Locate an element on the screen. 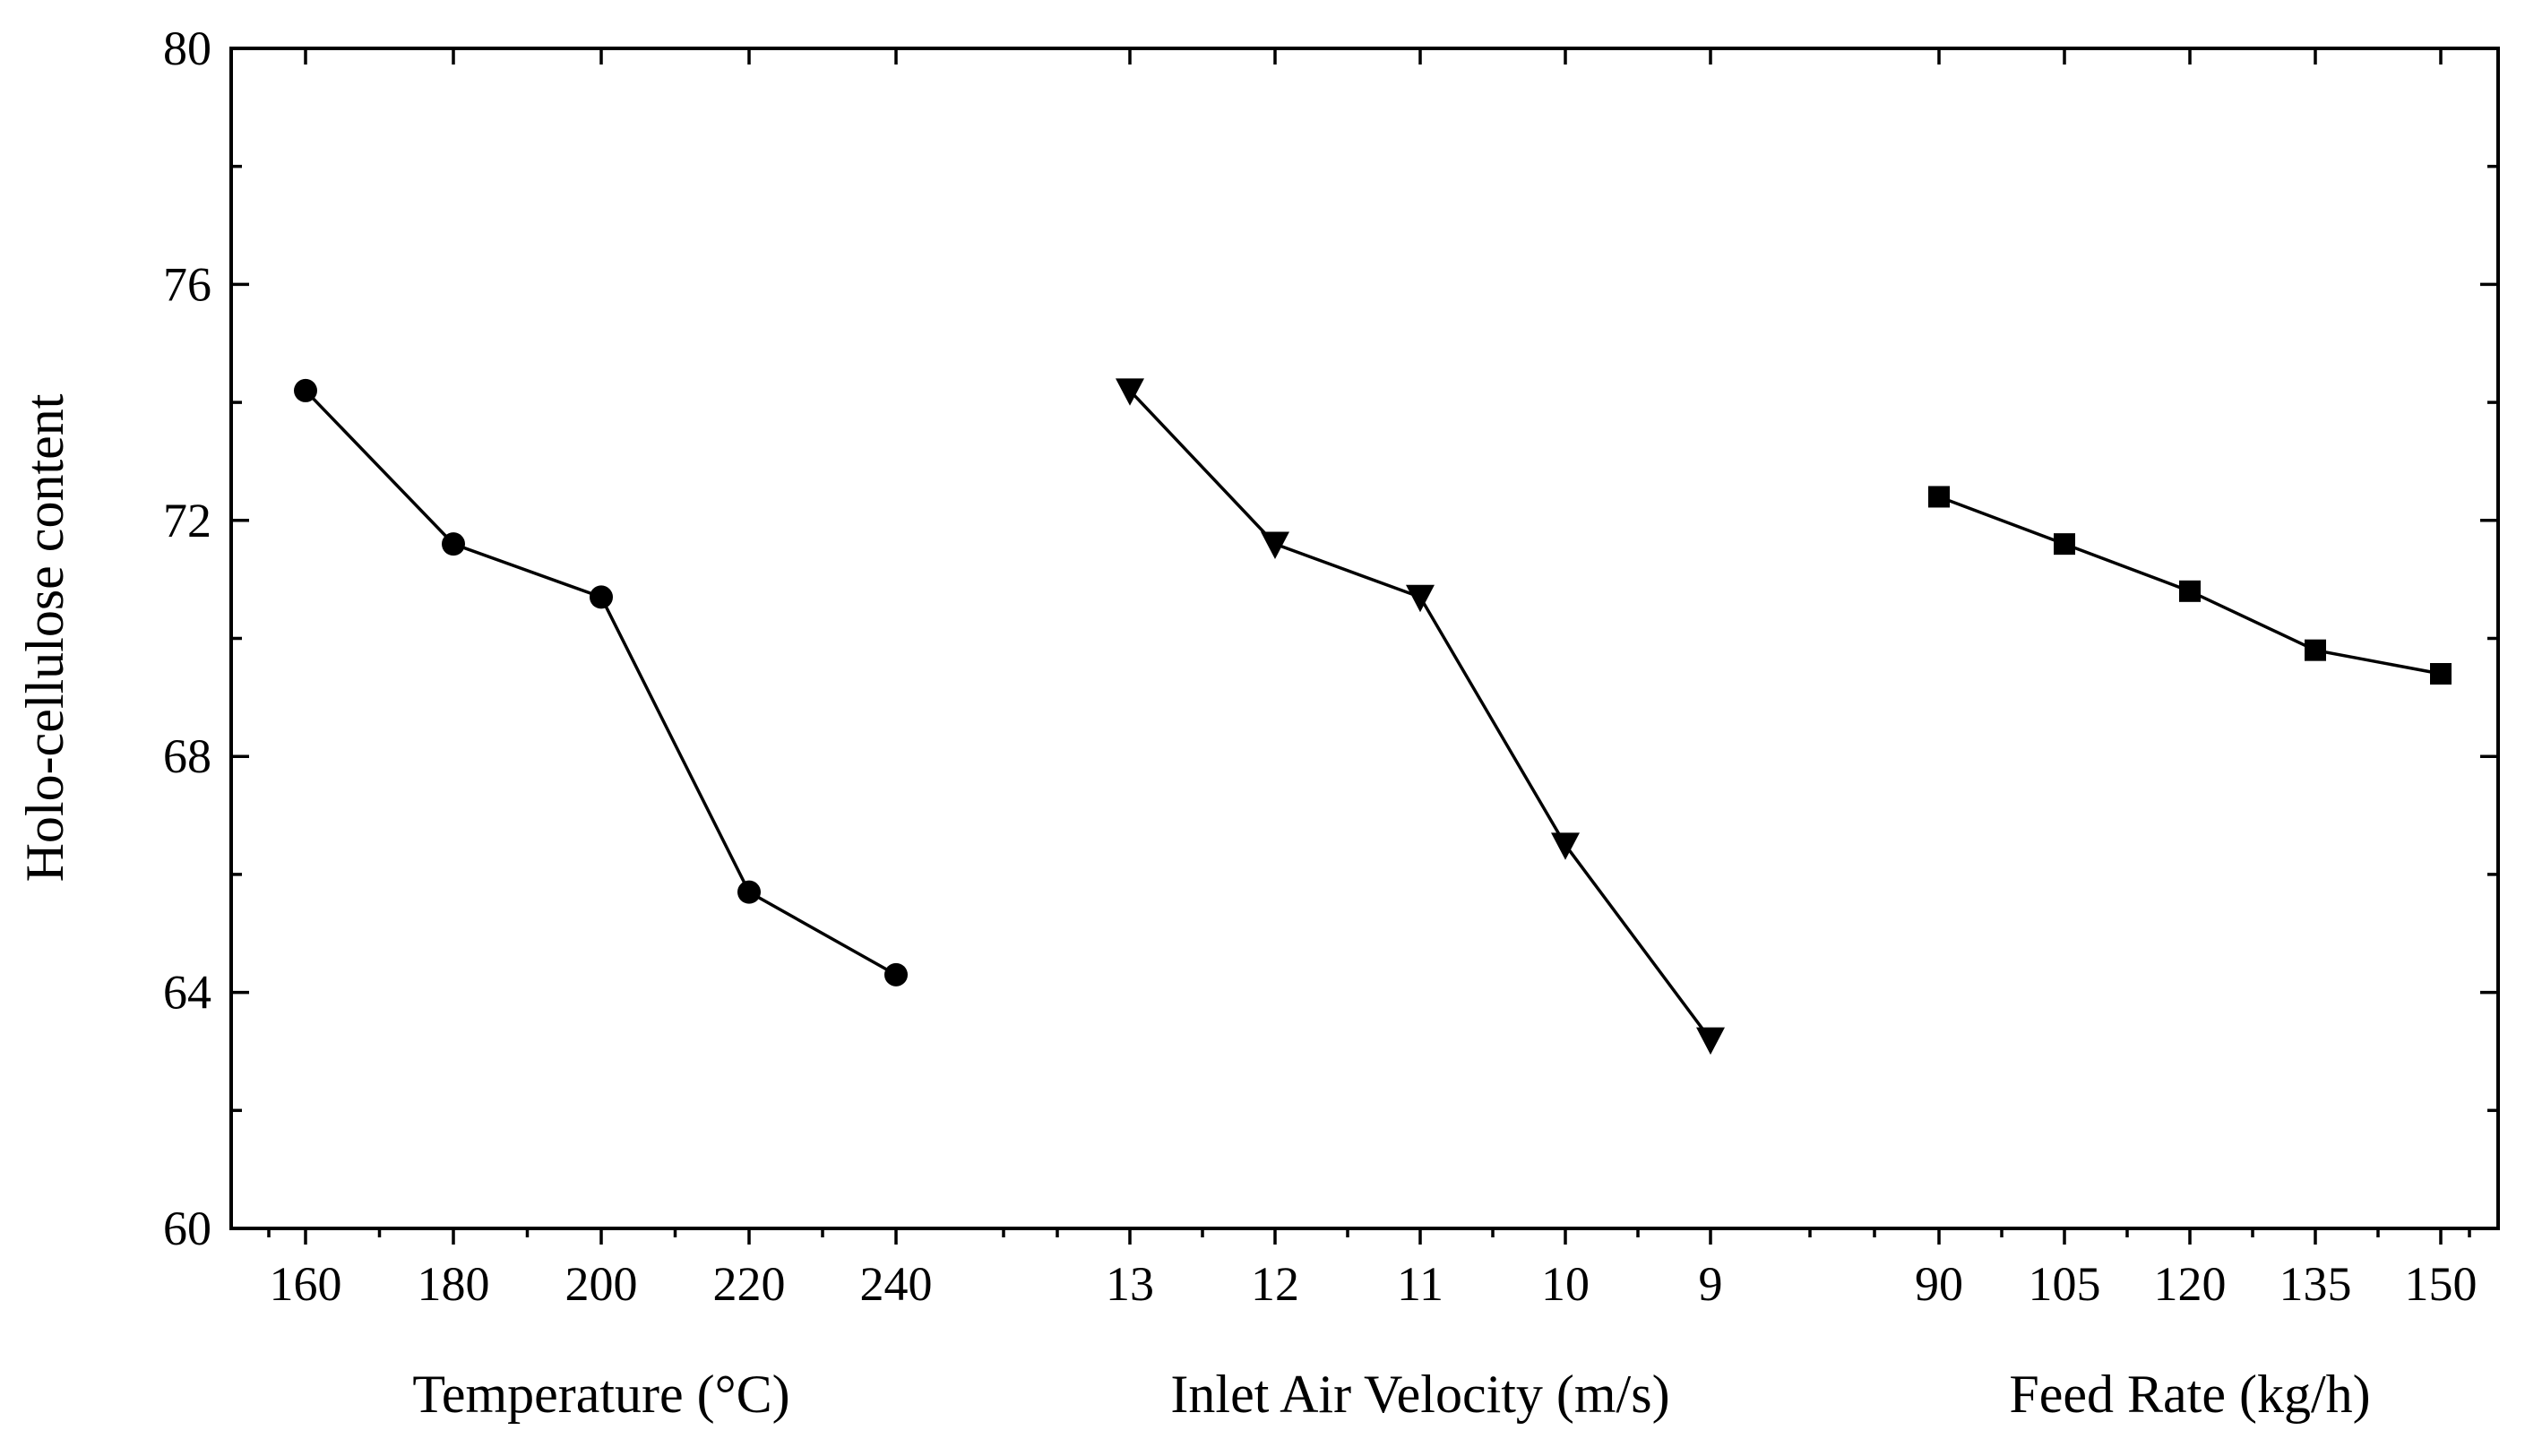 This screenshot has width=2525, height=1456. y-tick-label: 64 is located at coordinates (187, 993).